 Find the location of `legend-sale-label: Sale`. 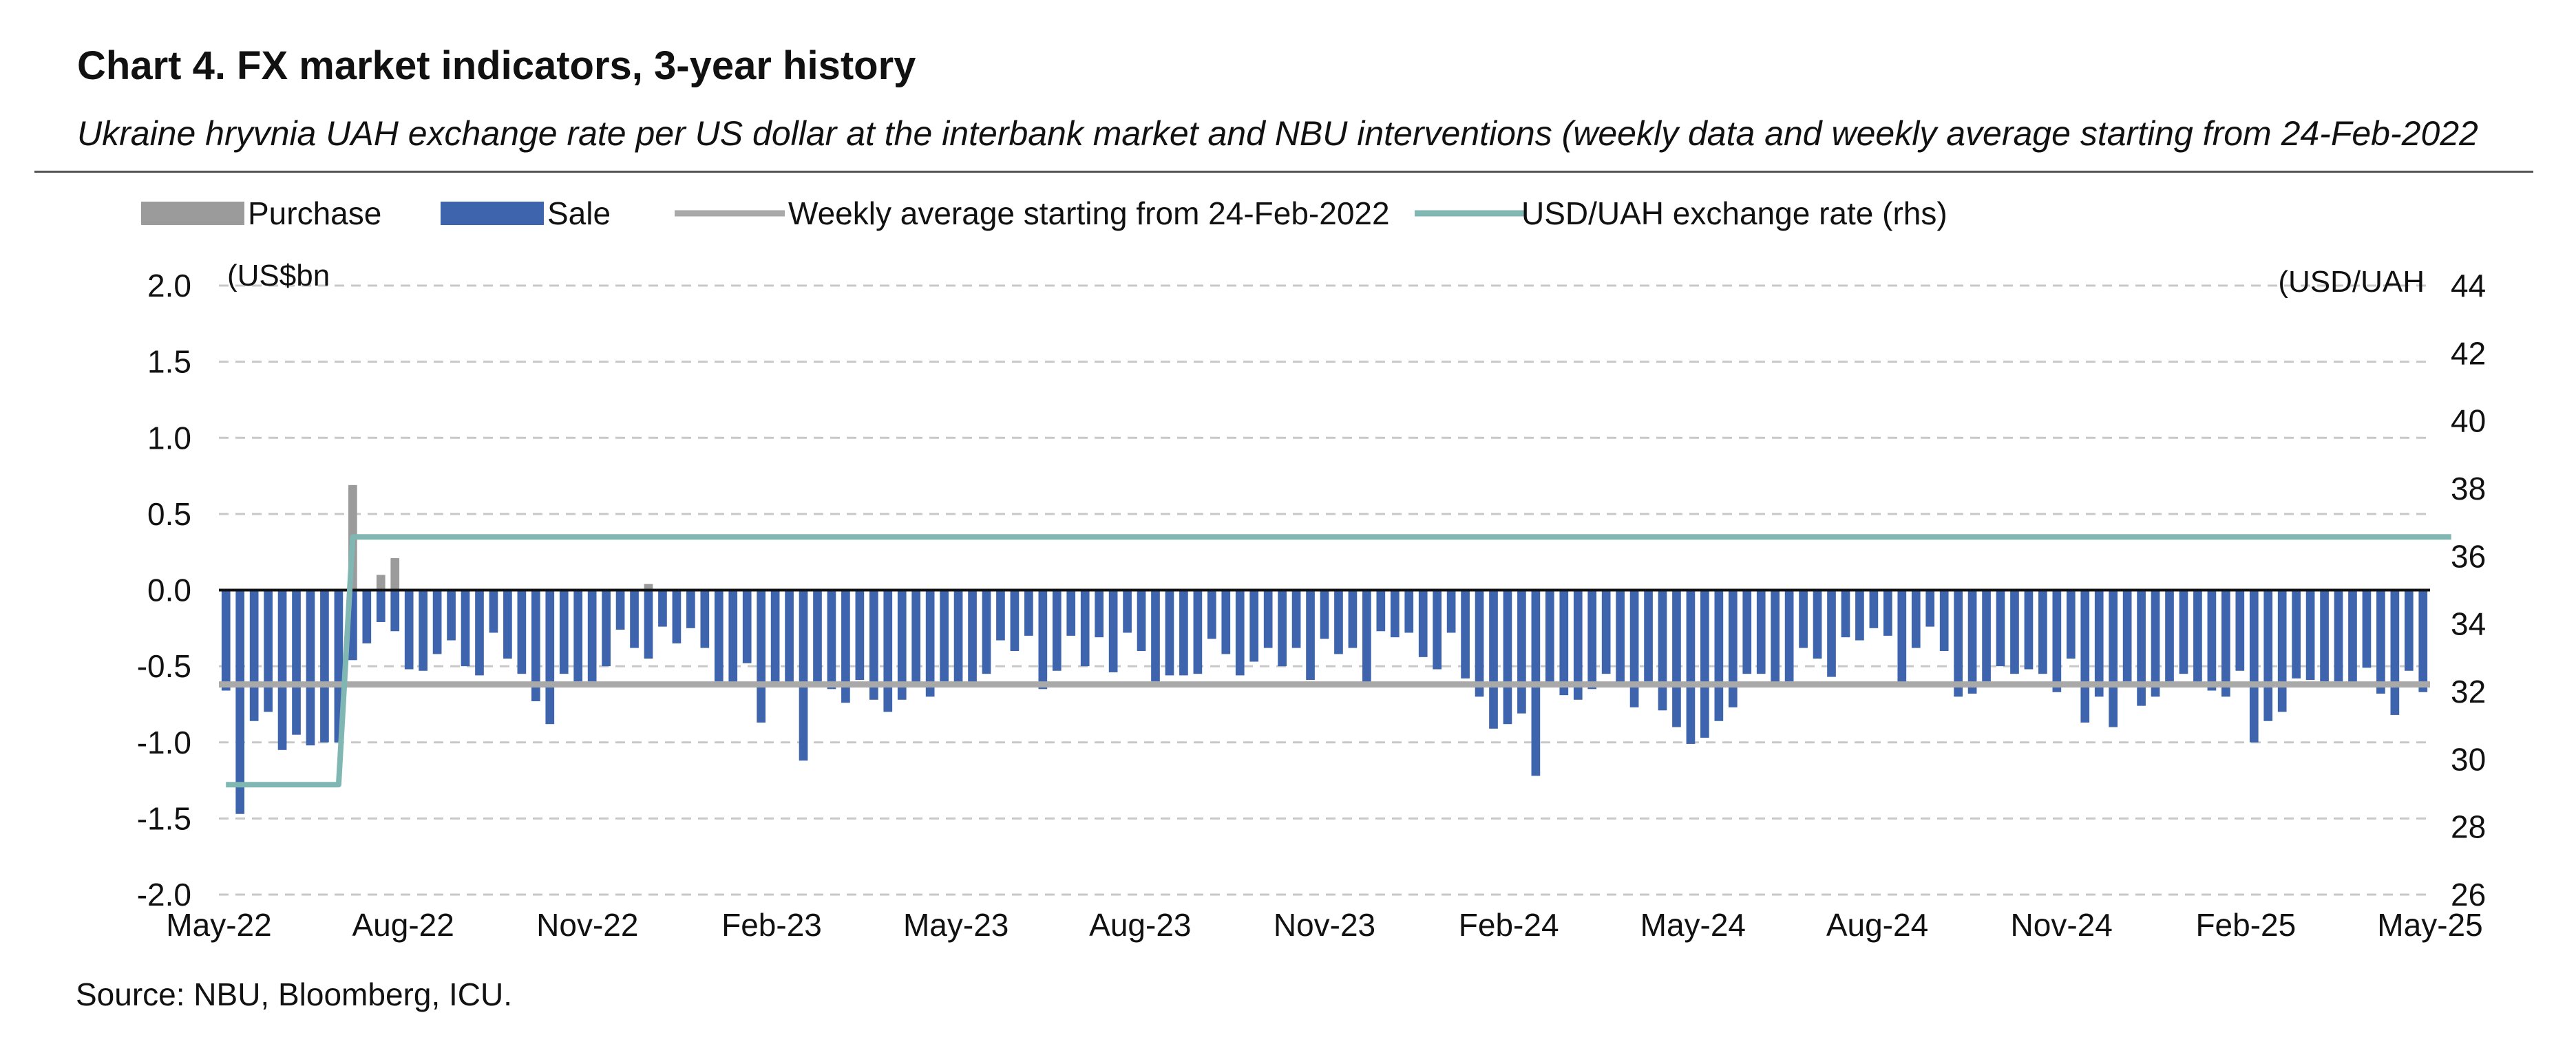

legend-sale-label: Sale is located at coordinates (579, 213).